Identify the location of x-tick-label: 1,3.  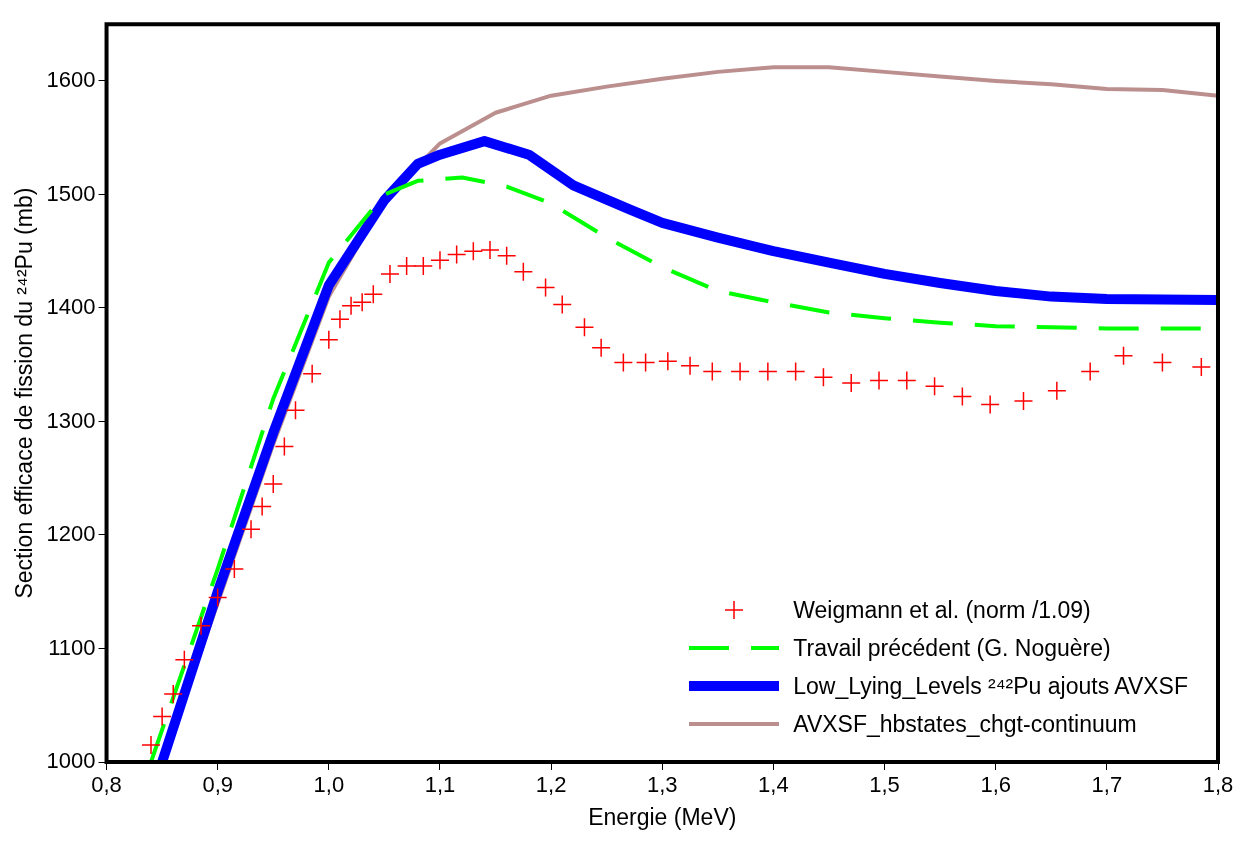
(662, 785).